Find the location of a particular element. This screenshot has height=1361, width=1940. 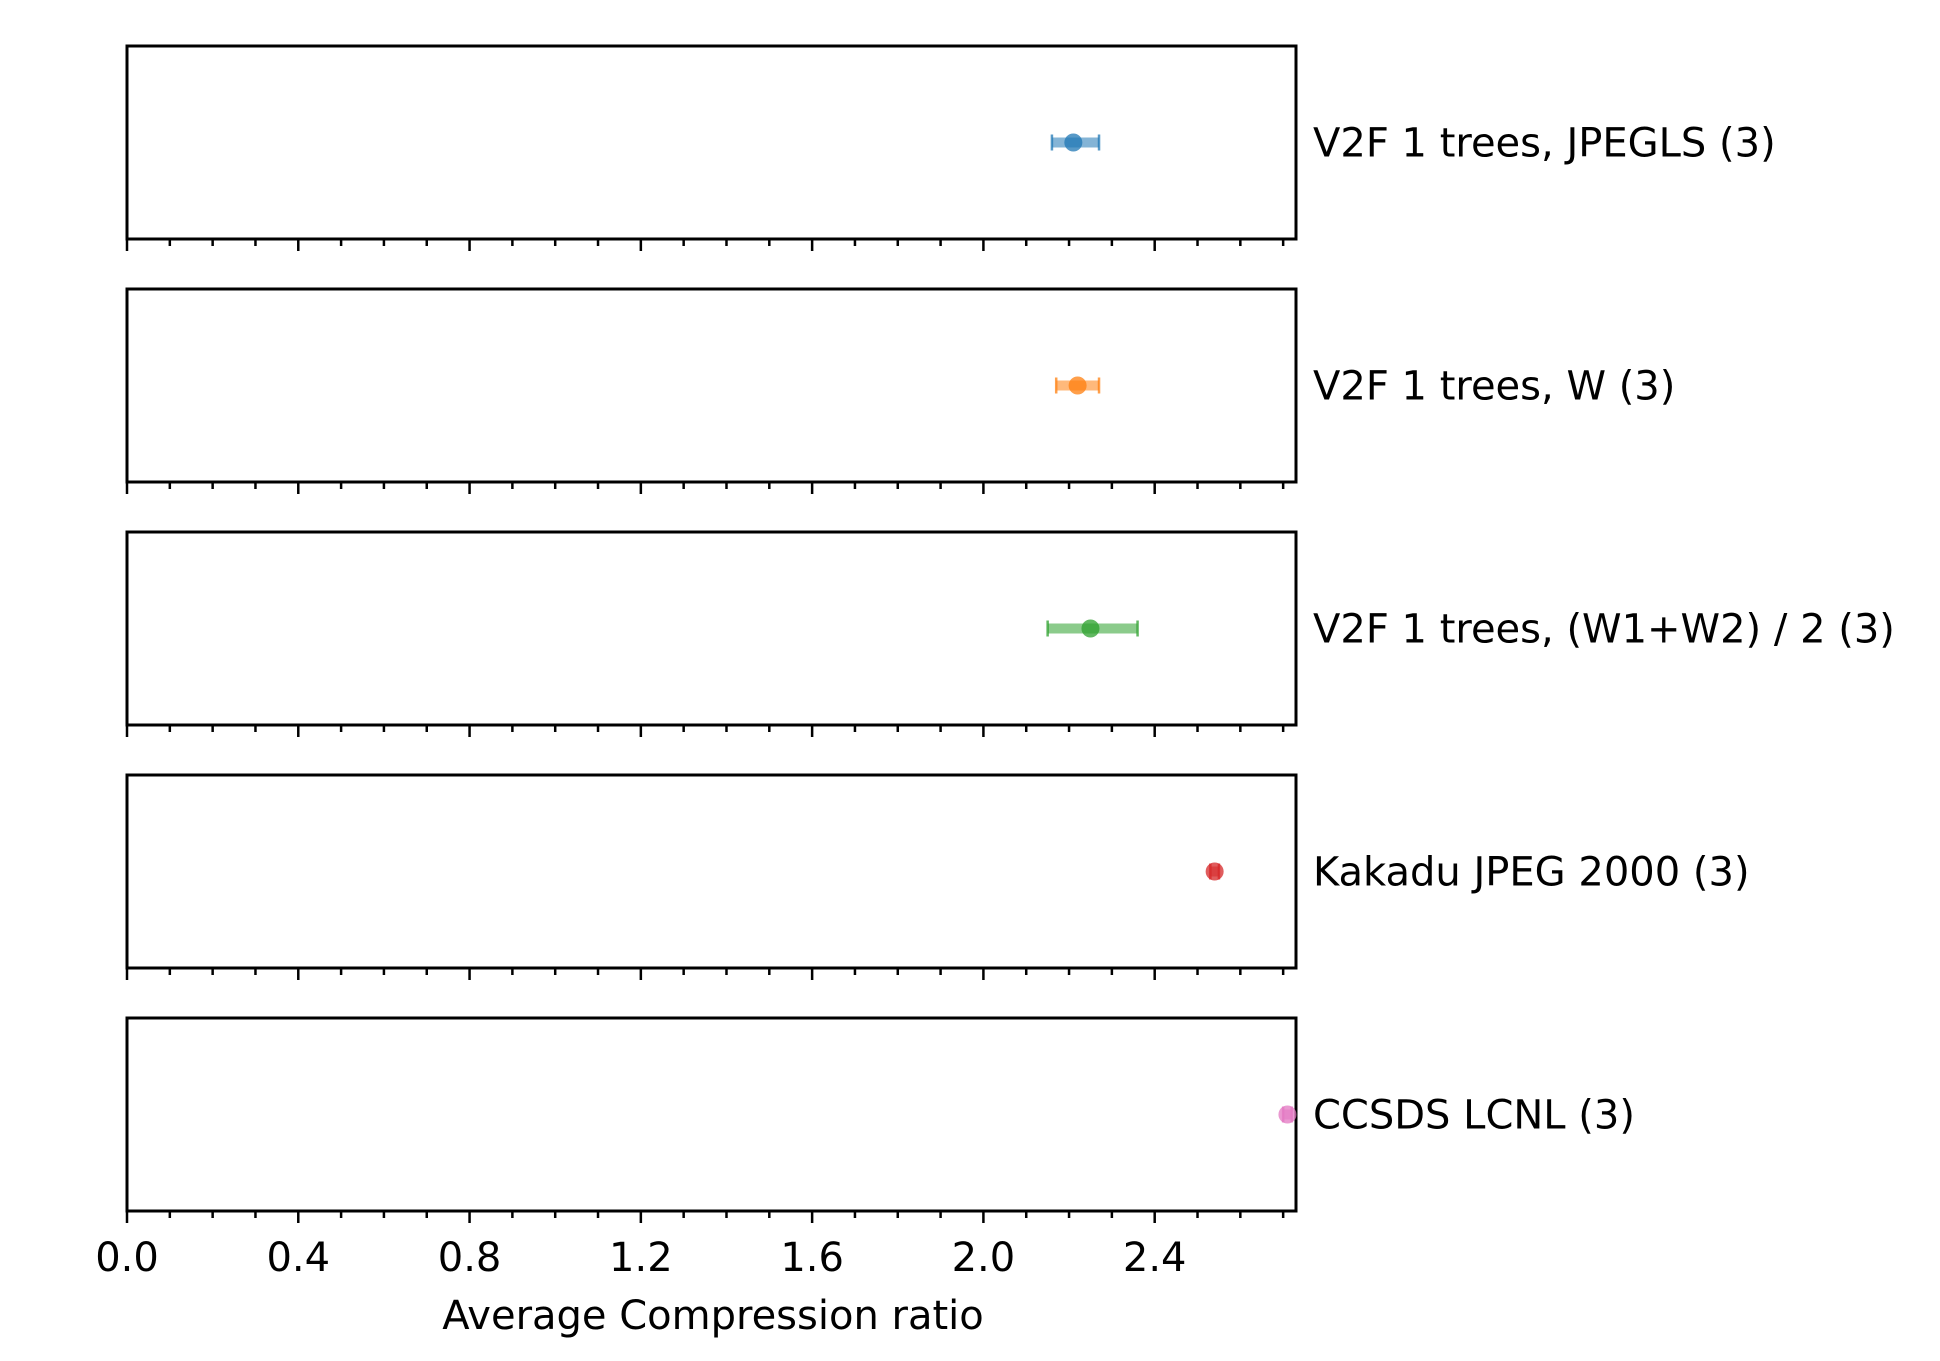

x-tick-label-5: 1.6 is located at coordinates (812, 1258).